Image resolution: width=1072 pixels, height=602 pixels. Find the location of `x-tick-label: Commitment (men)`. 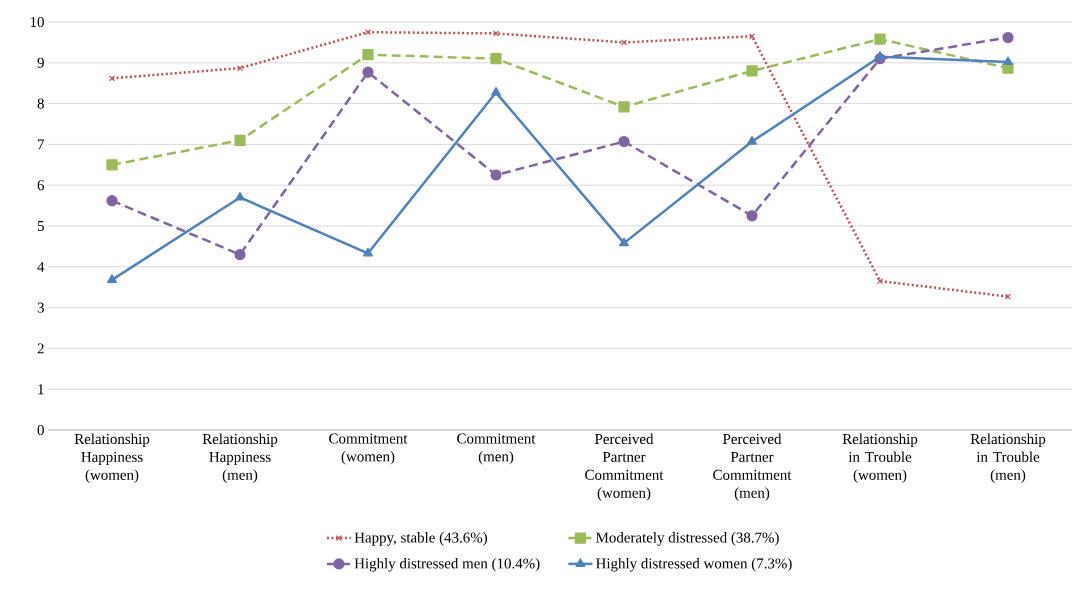

x-tick-label: Commitment (men) is located at coordinates (496, 449).